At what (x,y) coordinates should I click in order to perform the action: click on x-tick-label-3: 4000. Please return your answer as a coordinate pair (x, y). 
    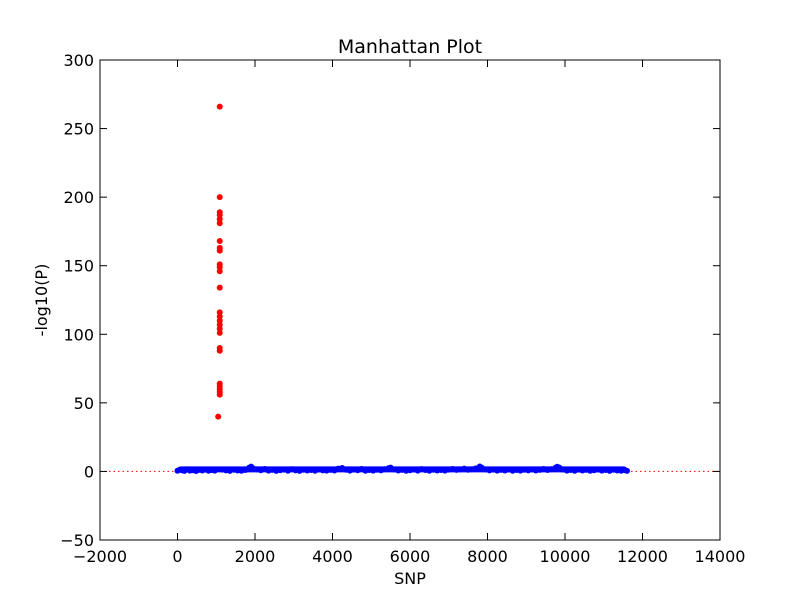
    Looking at the image, I should click on (332, 556).